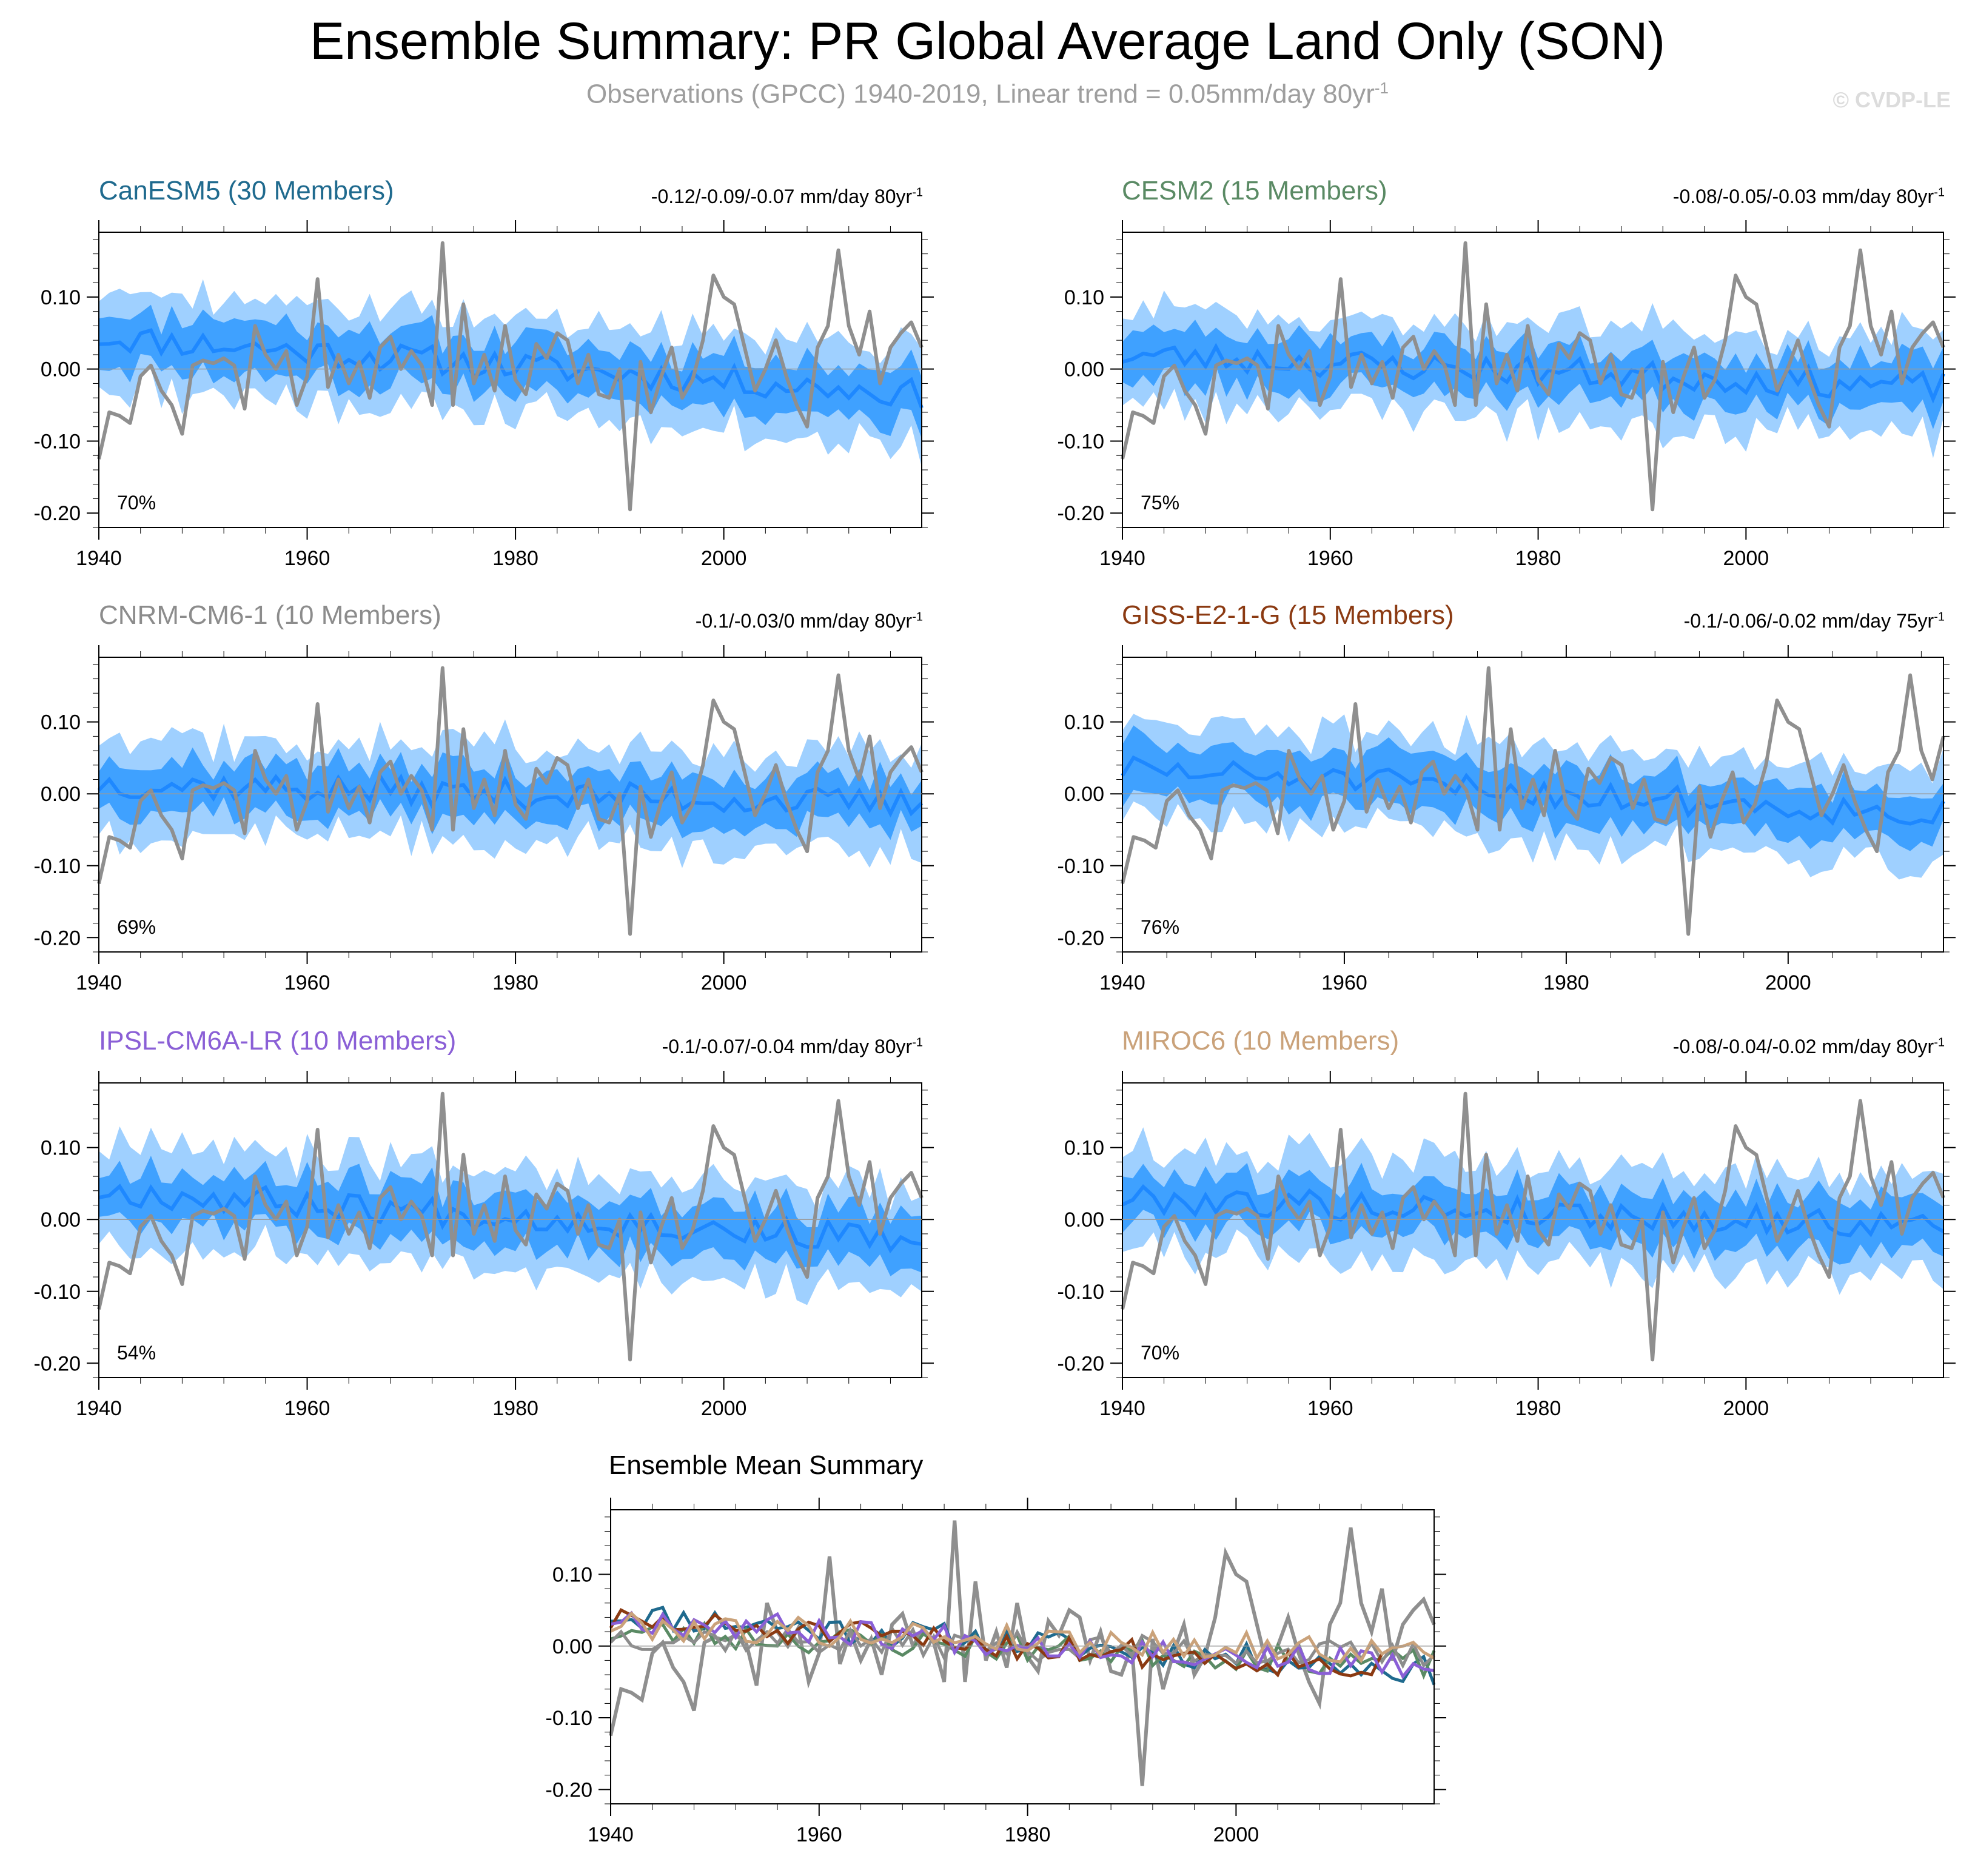 The image size is (1975, 1876). I want to click on trend-label-cesm2: -0.08/-0.05/-0.03 mm/day 80yr-1, so click(1809, 197).